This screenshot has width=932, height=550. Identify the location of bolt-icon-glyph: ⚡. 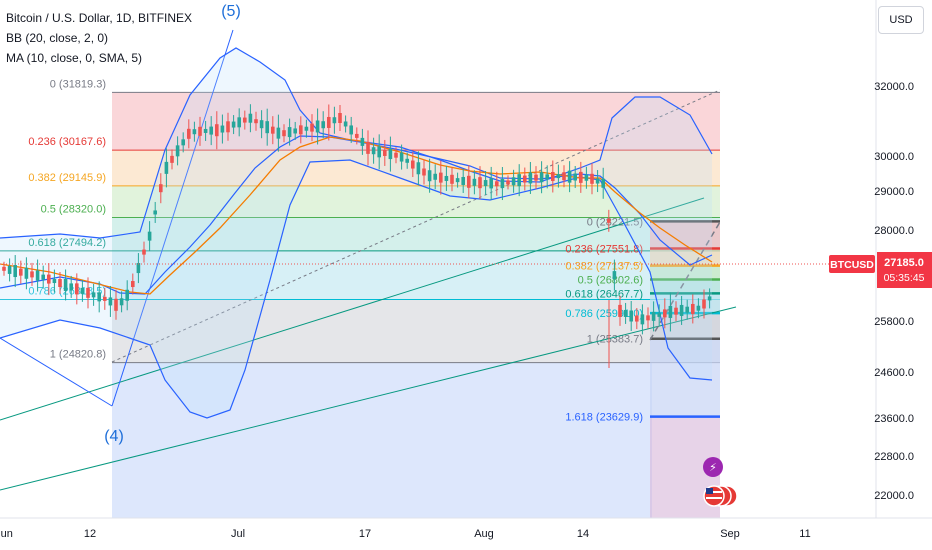
(713, 467).